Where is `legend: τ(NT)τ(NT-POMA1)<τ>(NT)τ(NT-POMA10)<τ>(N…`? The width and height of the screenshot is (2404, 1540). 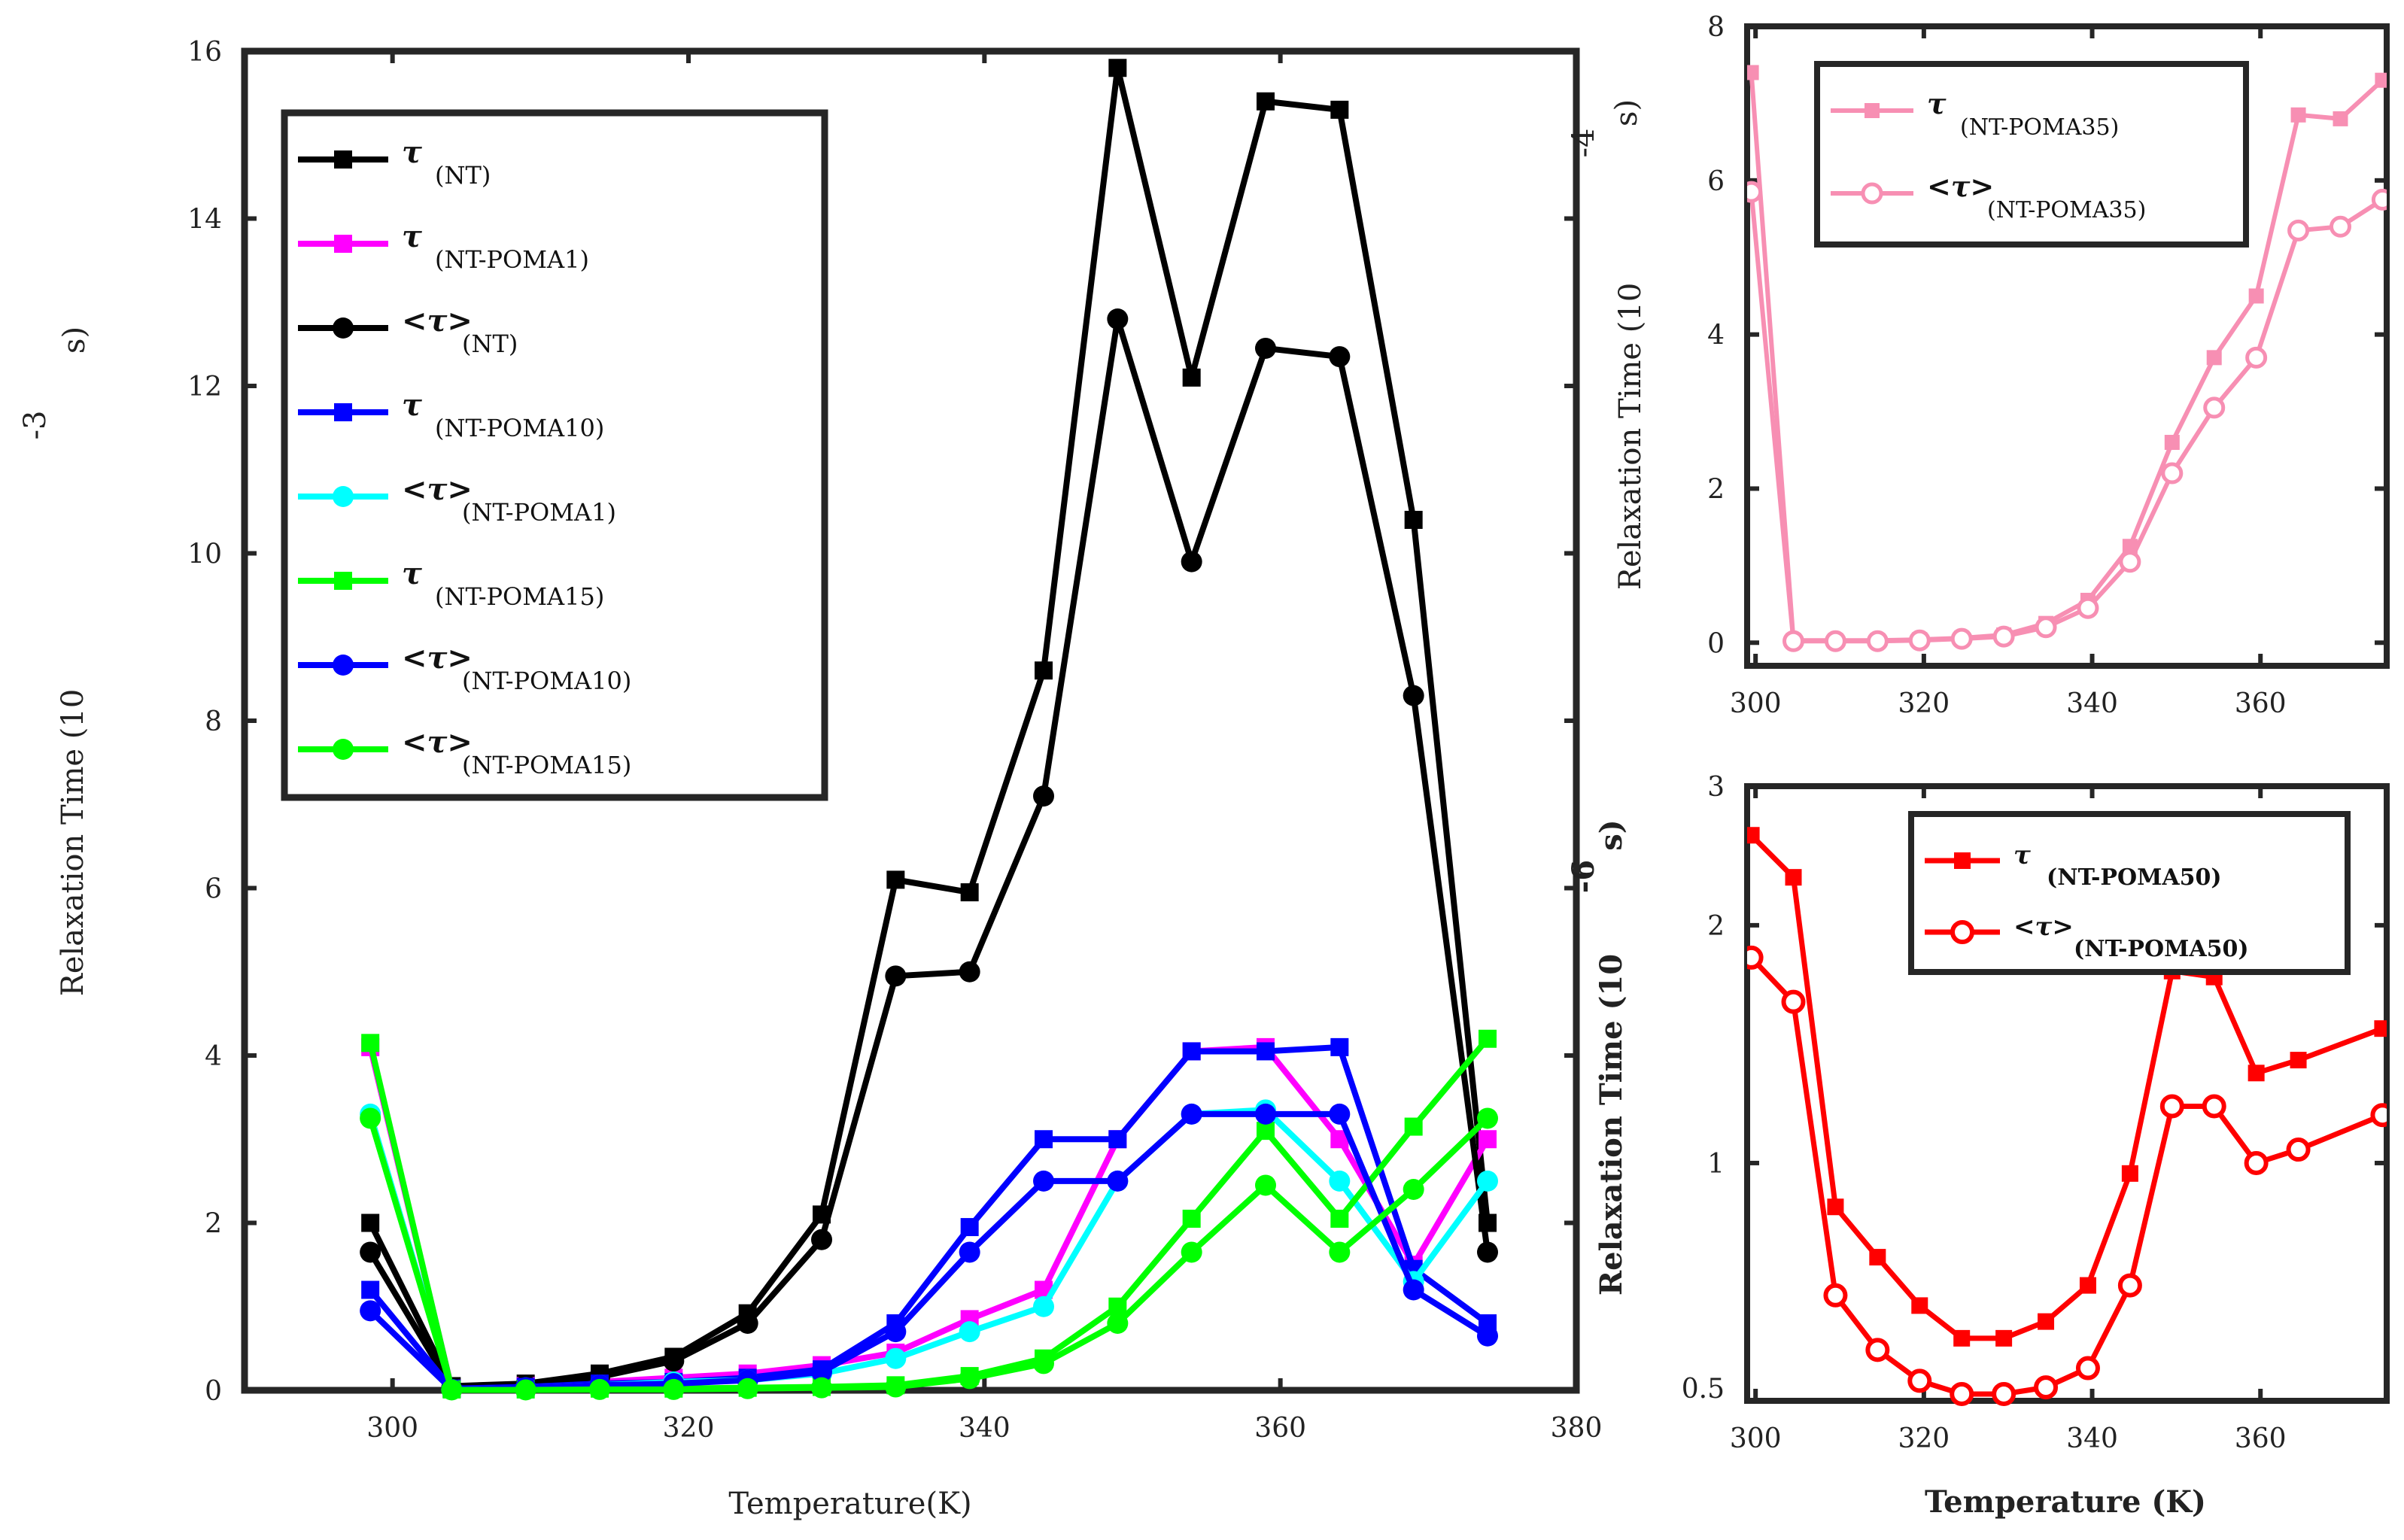
legend: τ(NT)τ(NT-POMA1)<τ>(NT)τ(NT-POMA10)<τ>(N… is located at coordinates (554, 455).